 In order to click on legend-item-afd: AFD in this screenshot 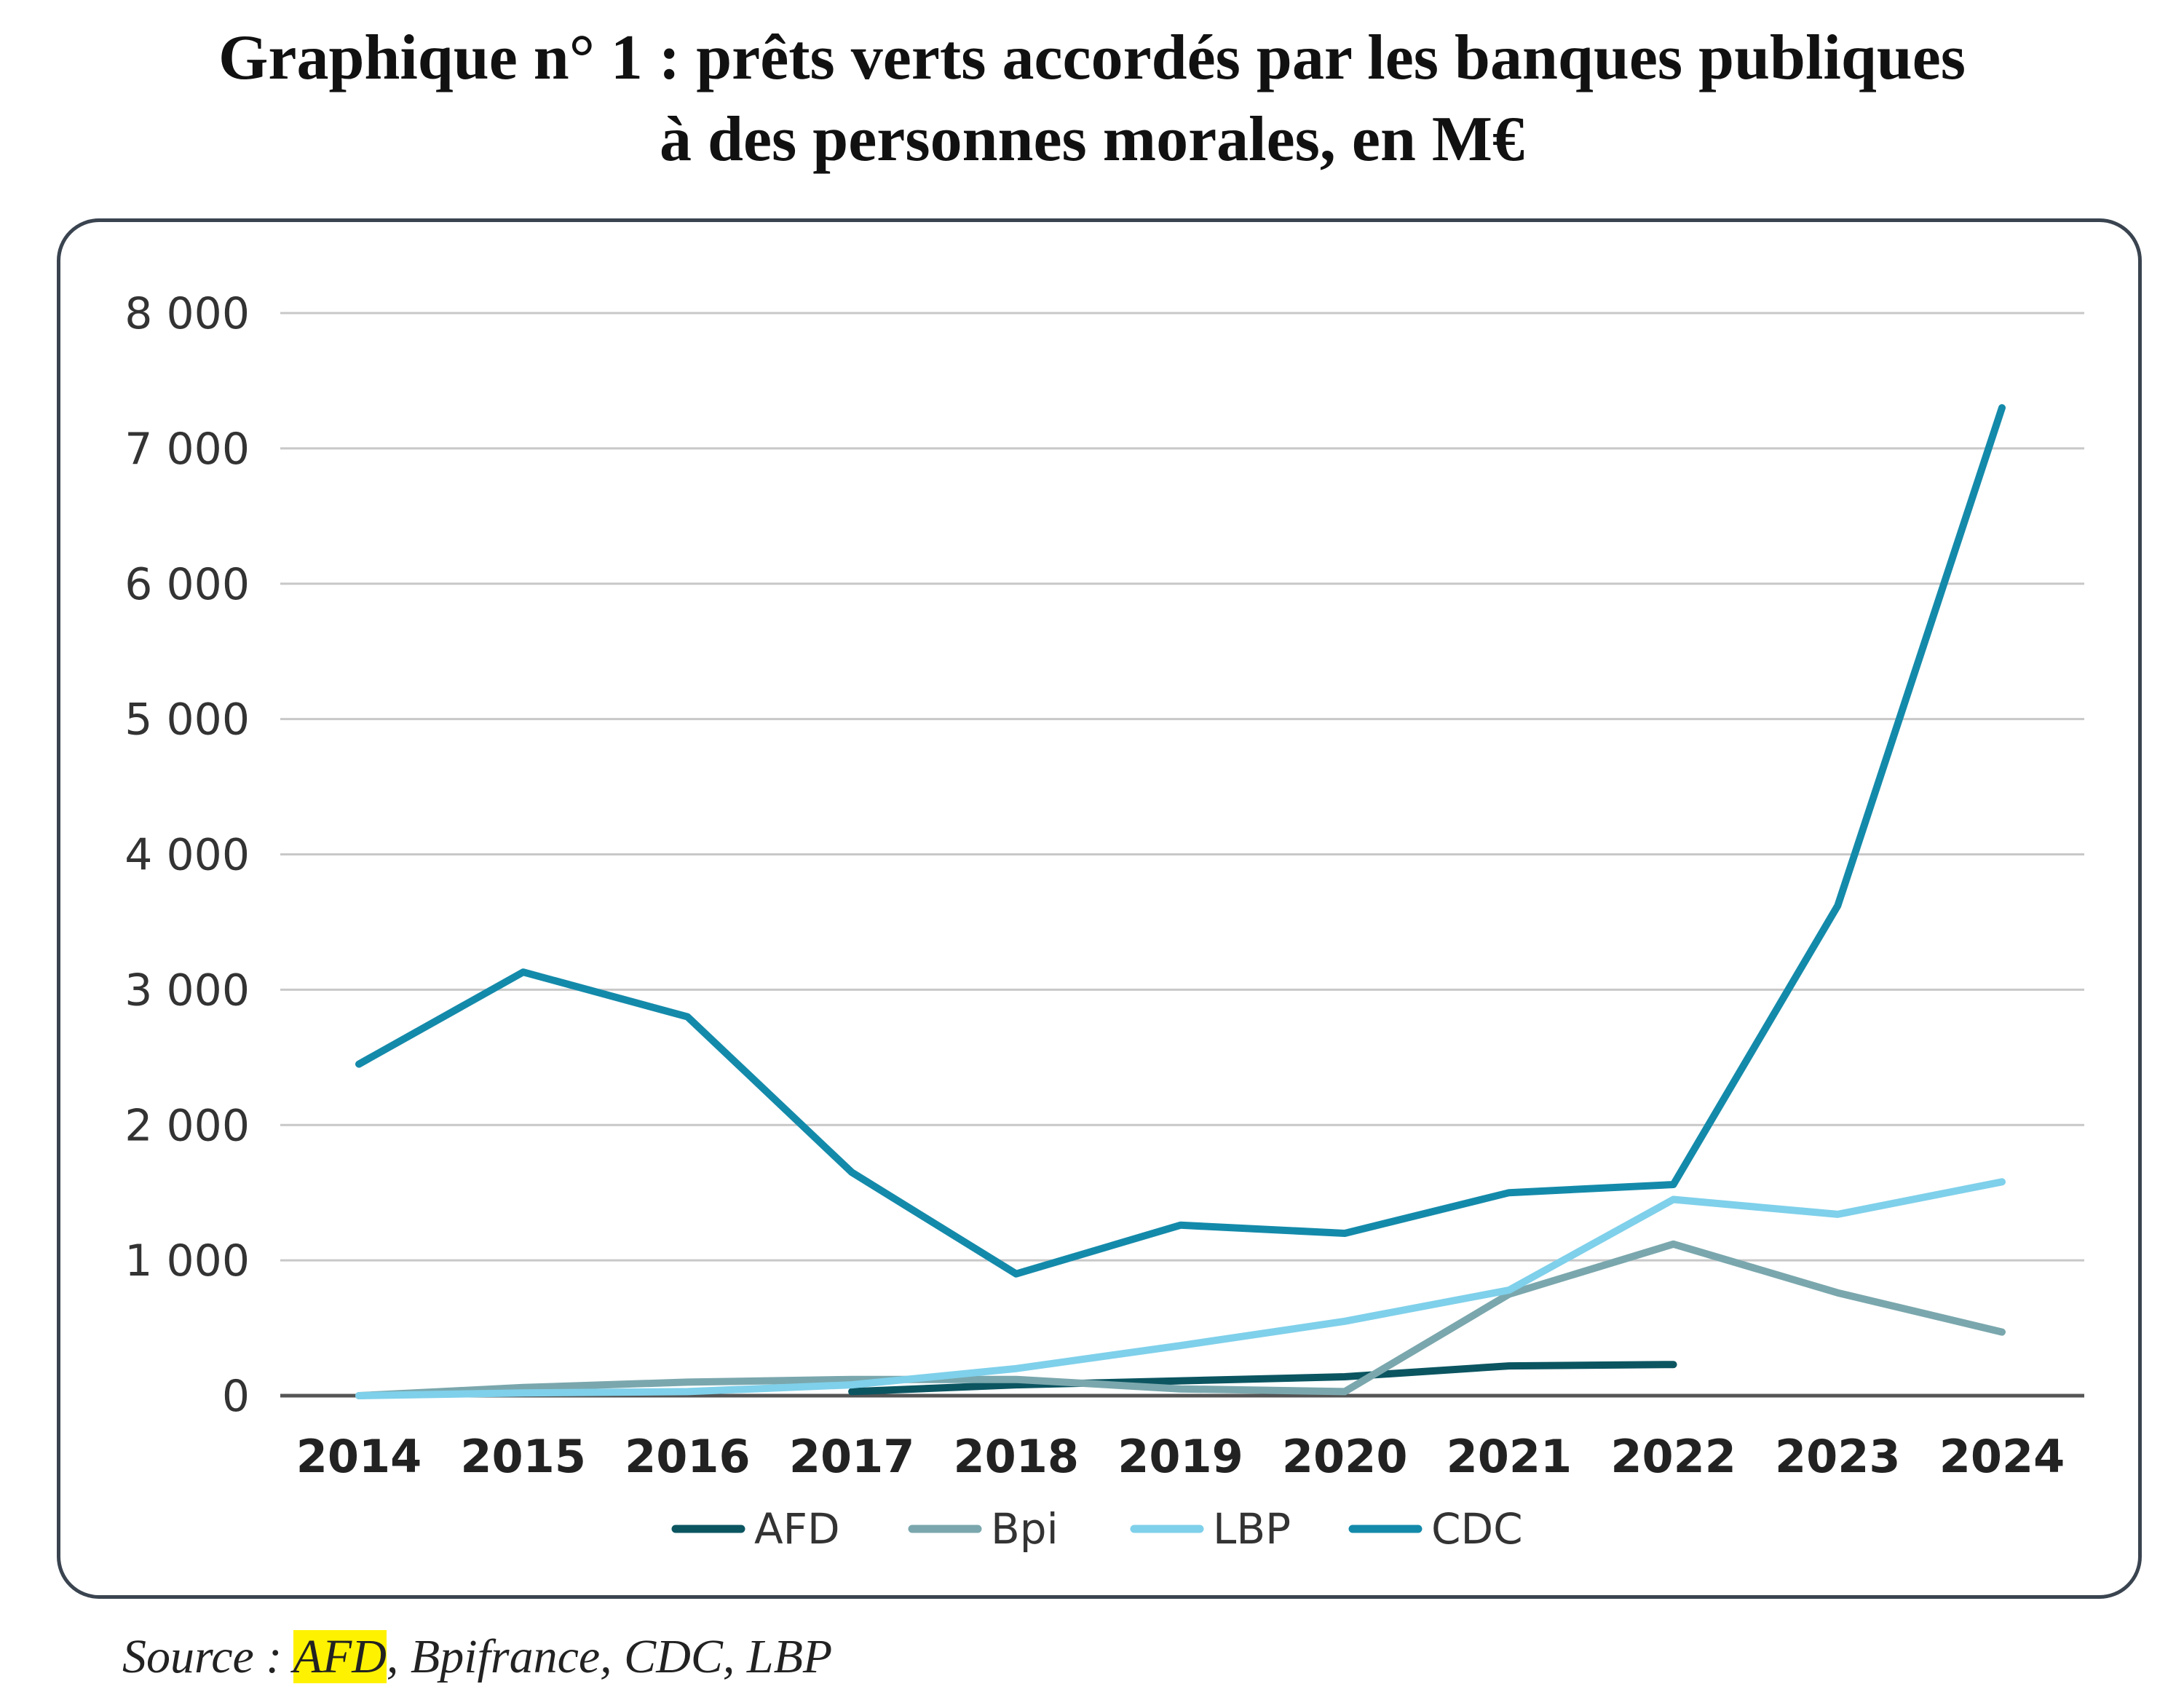, I will do `click(755, 1529)`.